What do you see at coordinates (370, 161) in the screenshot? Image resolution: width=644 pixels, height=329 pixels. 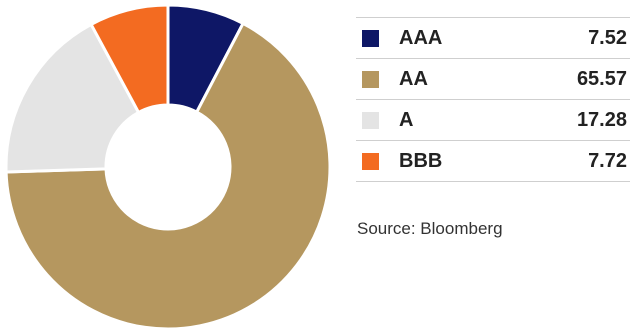 I see `legend-swatch-bbb` at bounding box center [370, 161].